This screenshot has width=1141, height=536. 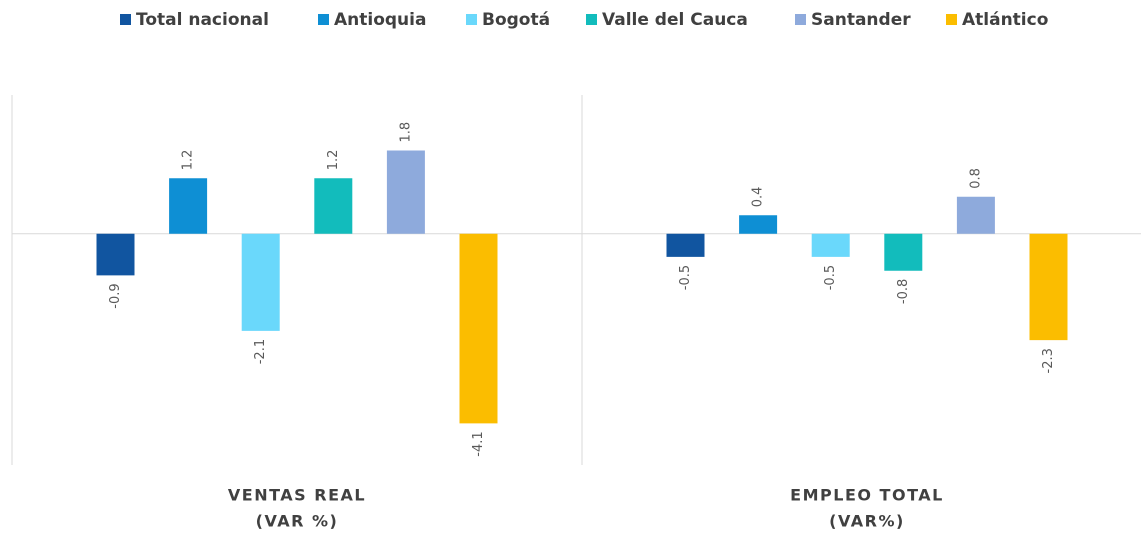 What do you see at coordinates (867, 495) in the screenshot?
I see `category-label: EMPLEO TOTAL` at bounding box center [867, 495].